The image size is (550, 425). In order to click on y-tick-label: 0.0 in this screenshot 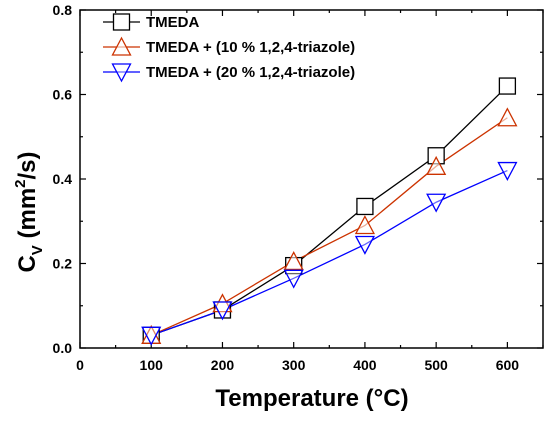, I will do `click(63, 348)`.